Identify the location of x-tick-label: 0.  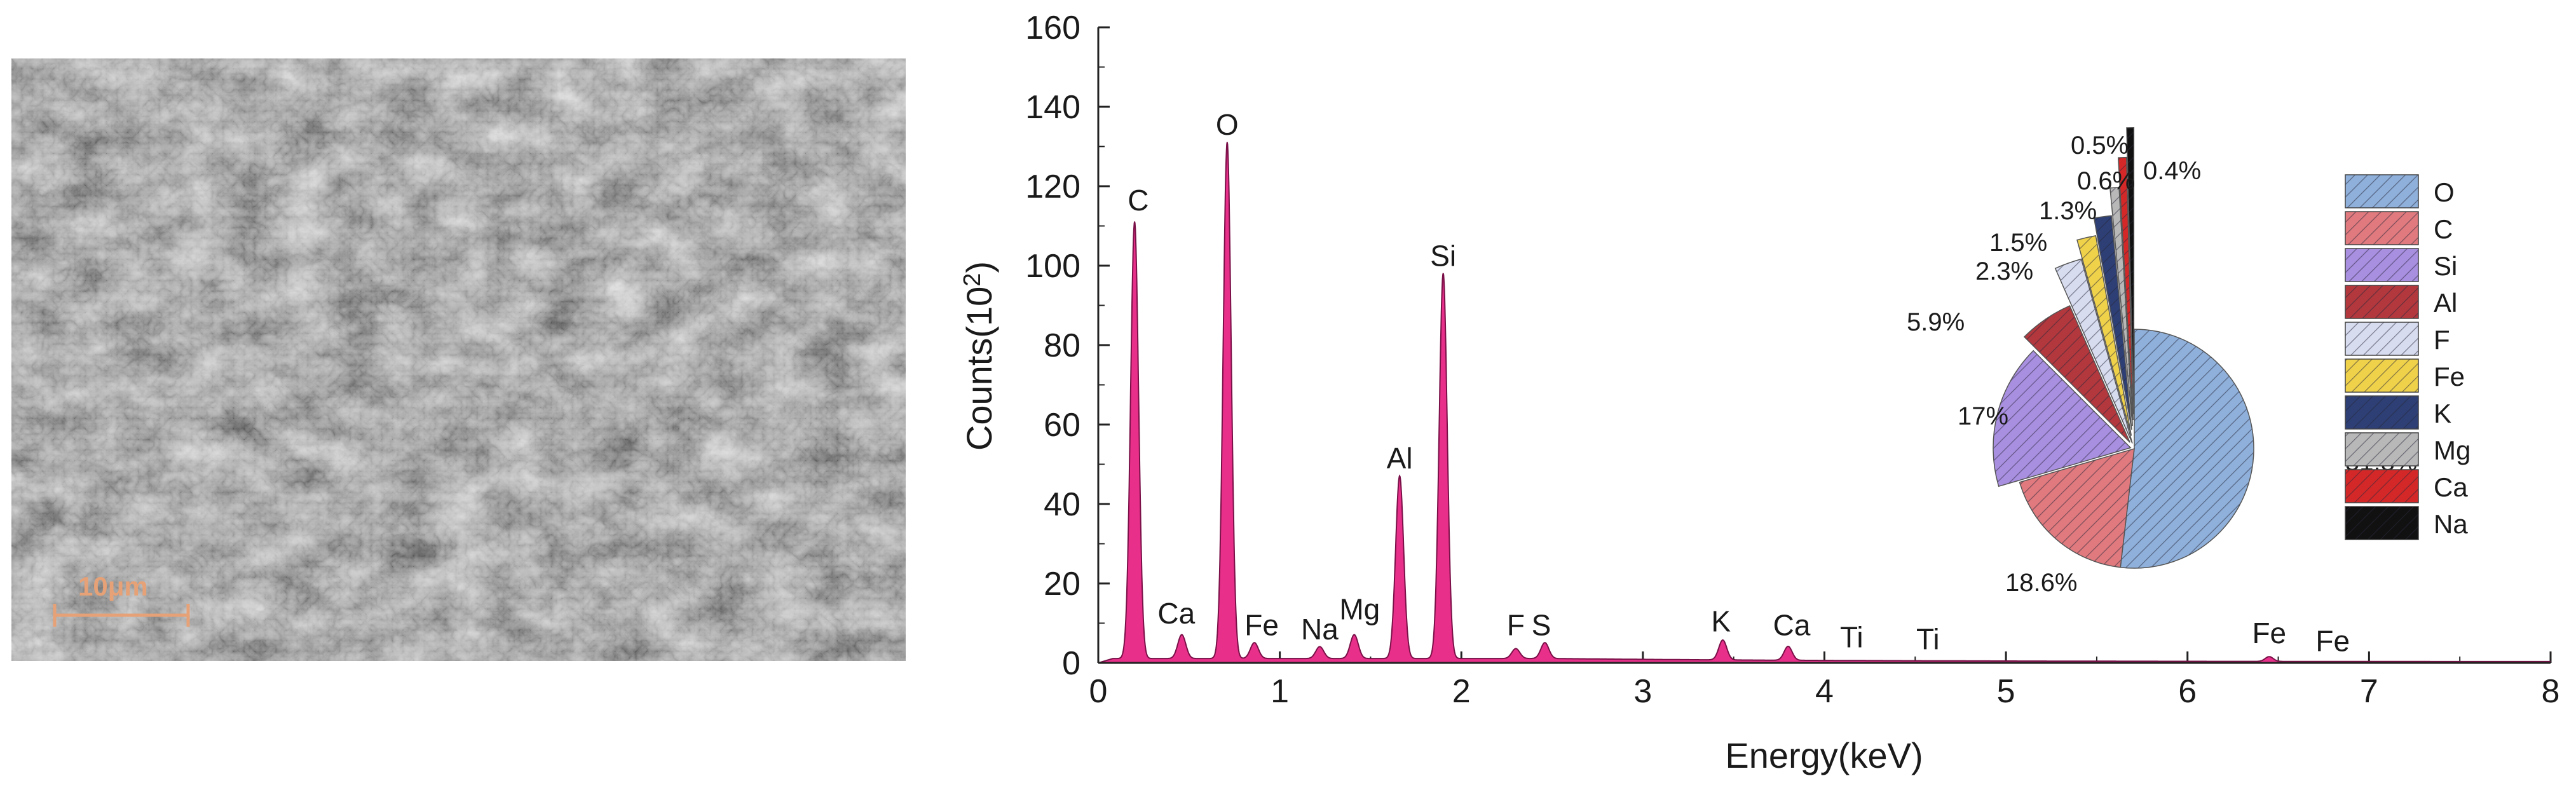
(1098, 691).